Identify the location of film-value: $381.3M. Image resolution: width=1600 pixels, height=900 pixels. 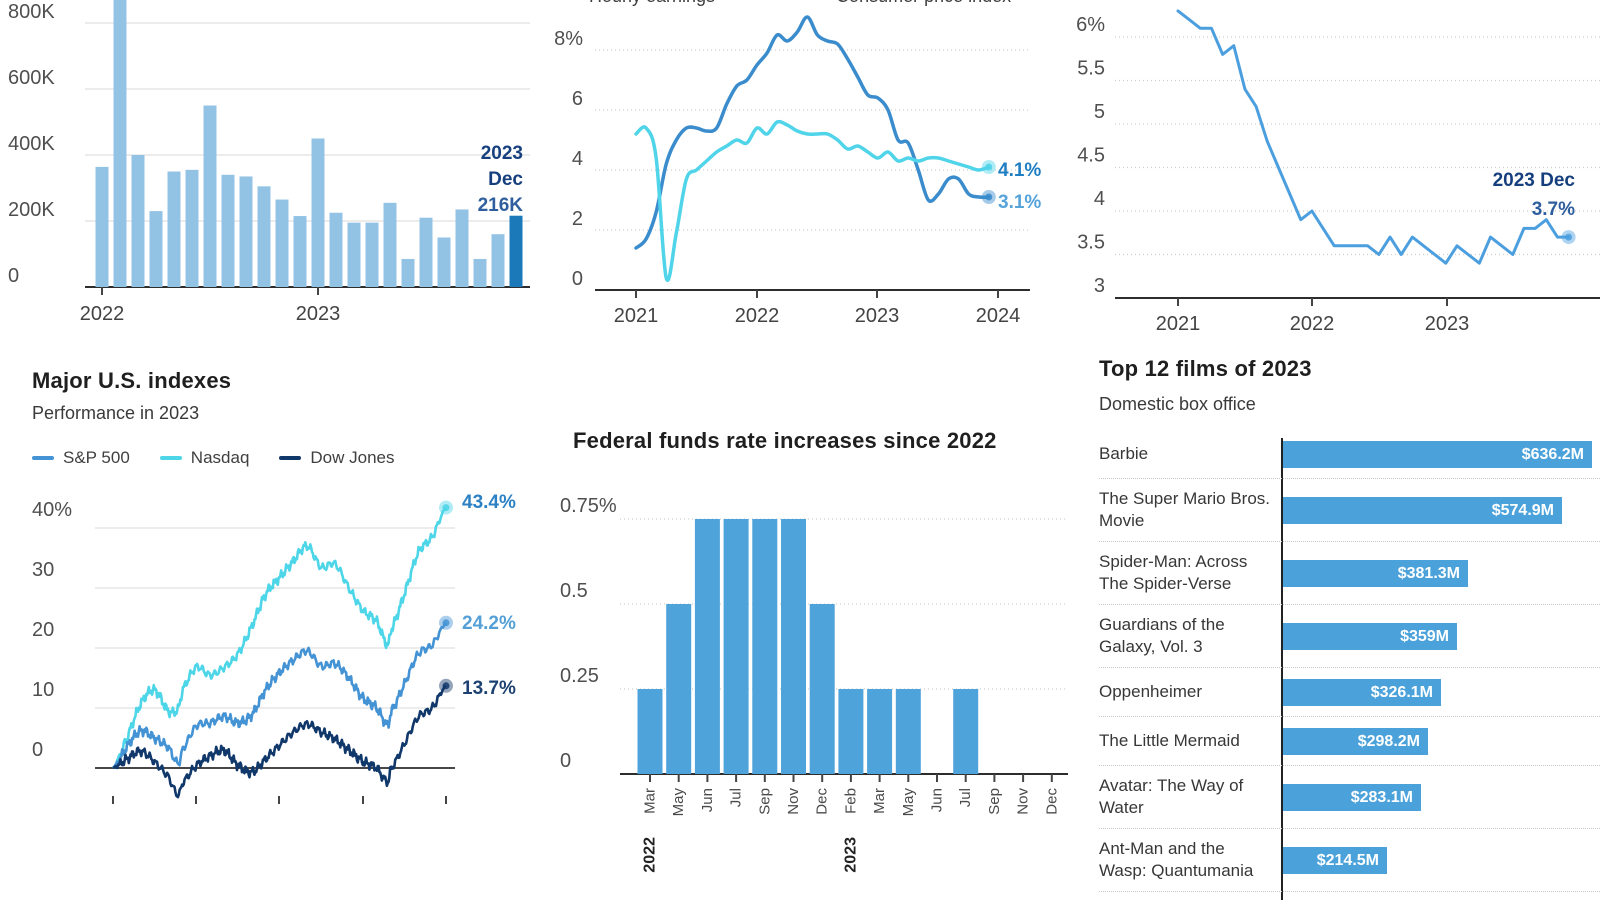
(1428, 573).